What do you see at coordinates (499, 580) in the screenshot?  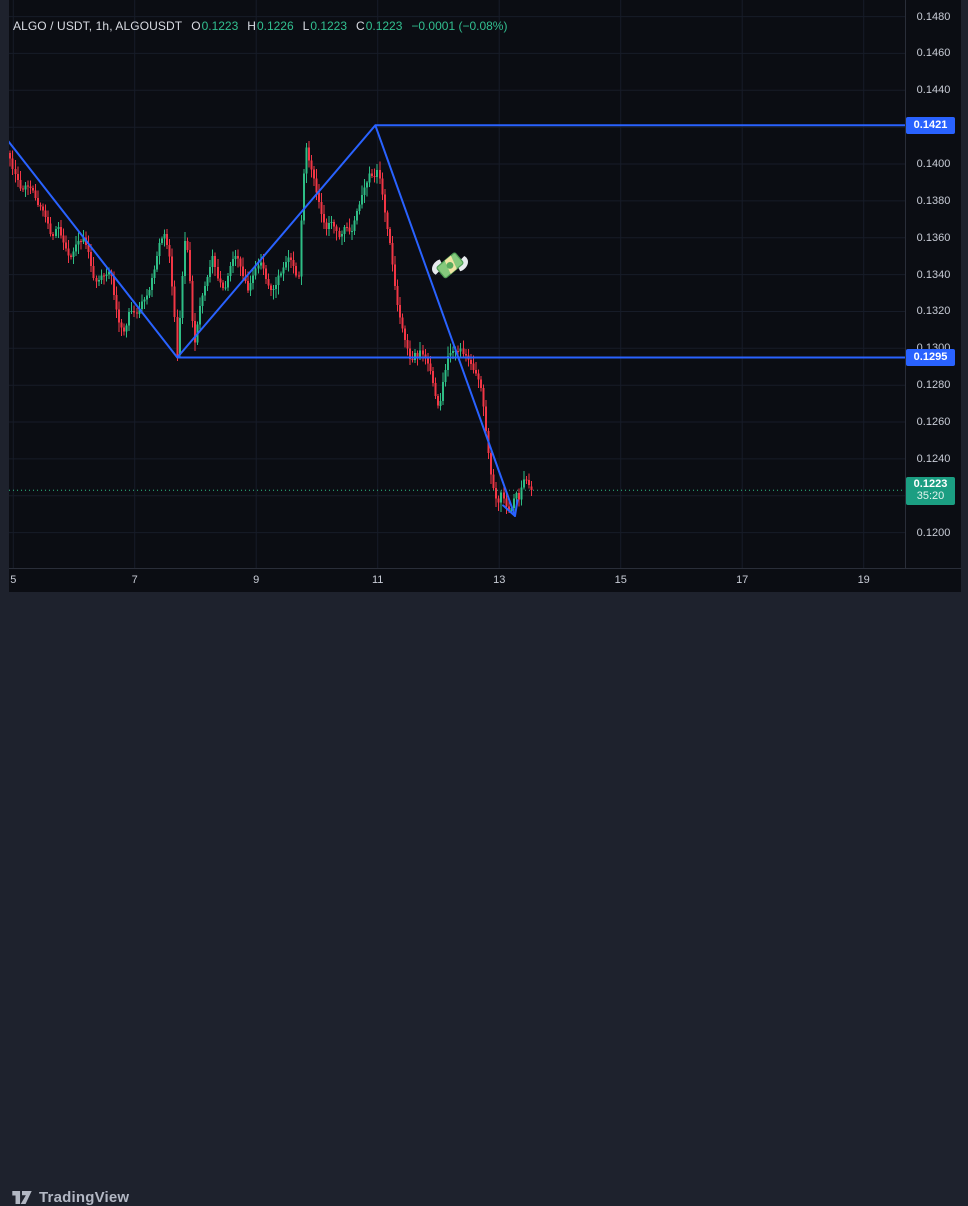 I see `time-axis-label: 13` at bounding box center [499, 580].